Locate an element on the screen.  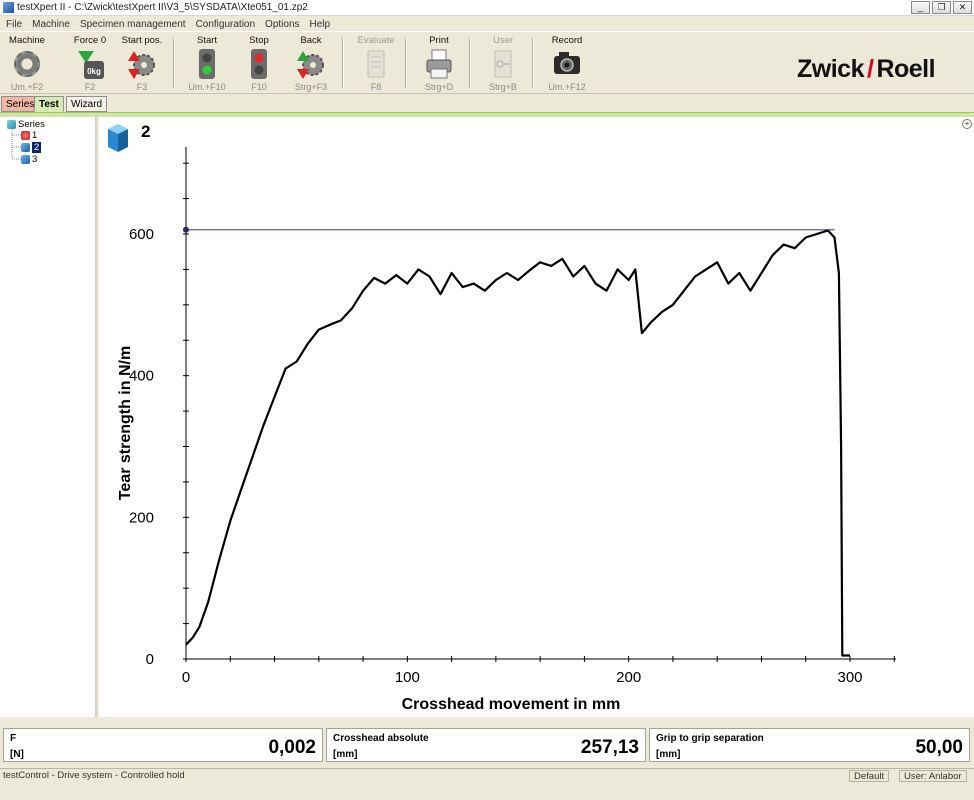
start-position-icon is located at coordinates (142, 64).